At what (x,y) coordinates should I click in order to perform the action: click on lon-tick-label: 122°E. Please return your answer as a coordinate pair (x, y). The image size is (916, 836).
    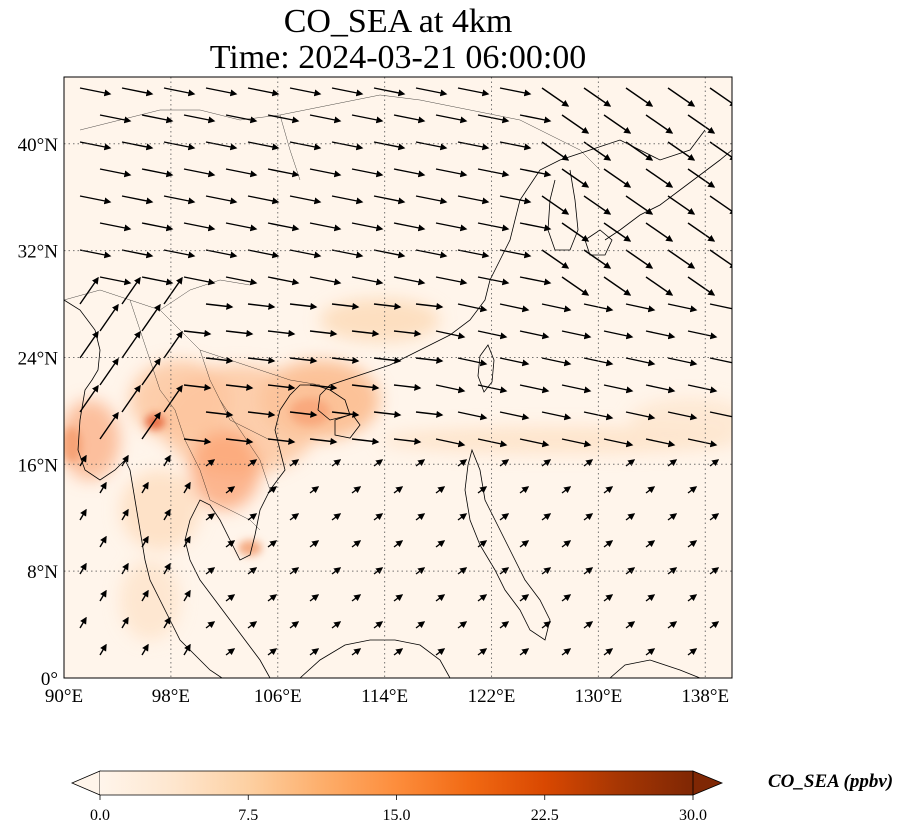
    Looking at the image, I should click on (492, 696).